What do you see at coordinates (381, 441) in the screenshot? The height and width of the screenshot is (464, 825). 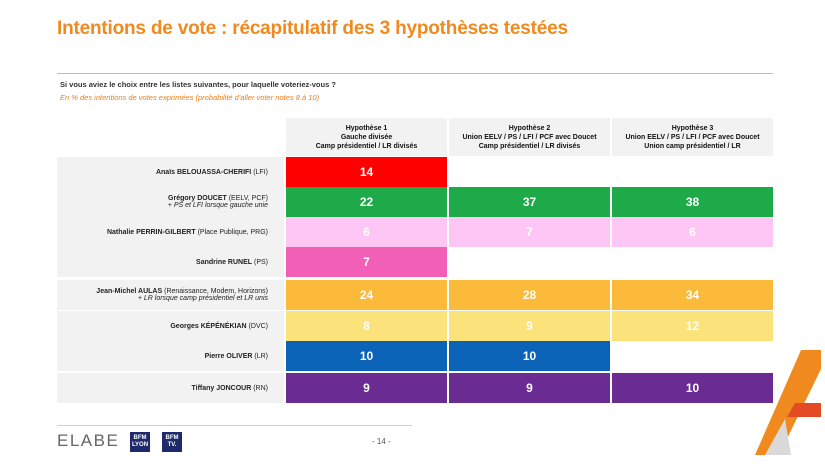 I see `page-number: - 14 -` at bounding box center [381, 441].